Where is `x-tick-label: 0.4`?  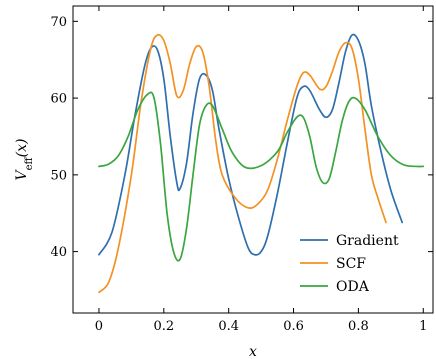
x-tick-label: 0.4 is located at coordinates (228, 326).